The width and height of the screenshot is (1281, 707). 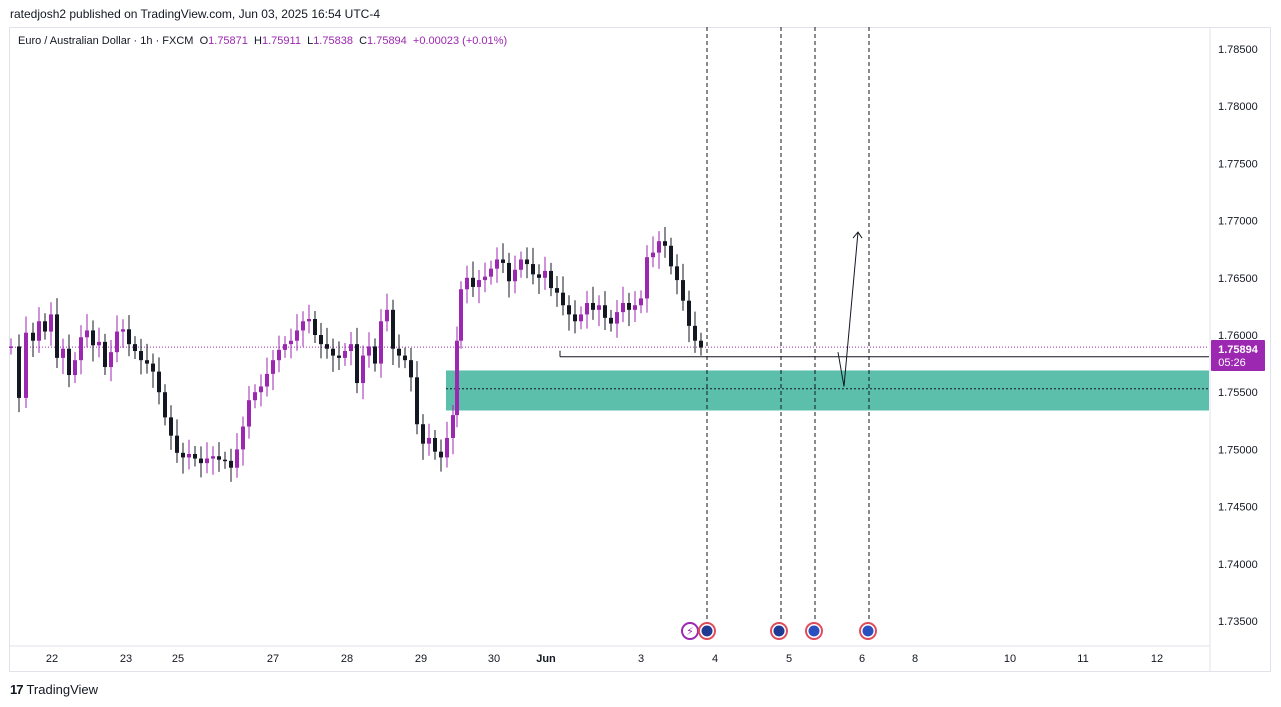 I want to click on tradingview-logo: 17 TradingView, so click(x=54, y=689).